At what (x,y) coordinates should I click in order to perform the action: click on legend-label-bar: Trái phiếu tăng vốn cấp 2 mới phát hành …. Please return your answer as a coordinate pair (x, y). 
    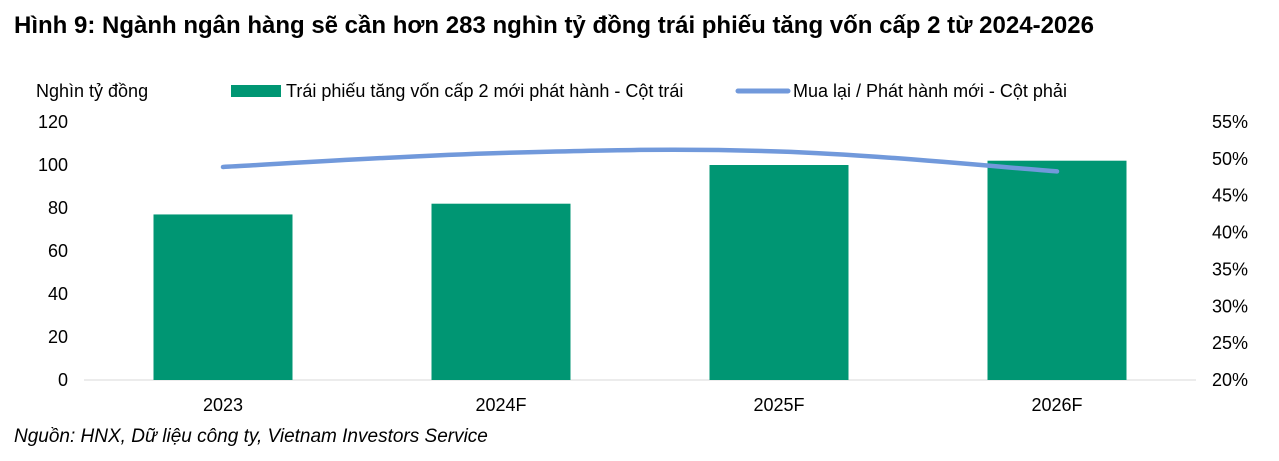
    Looking at the image, I should click on (484, 91).